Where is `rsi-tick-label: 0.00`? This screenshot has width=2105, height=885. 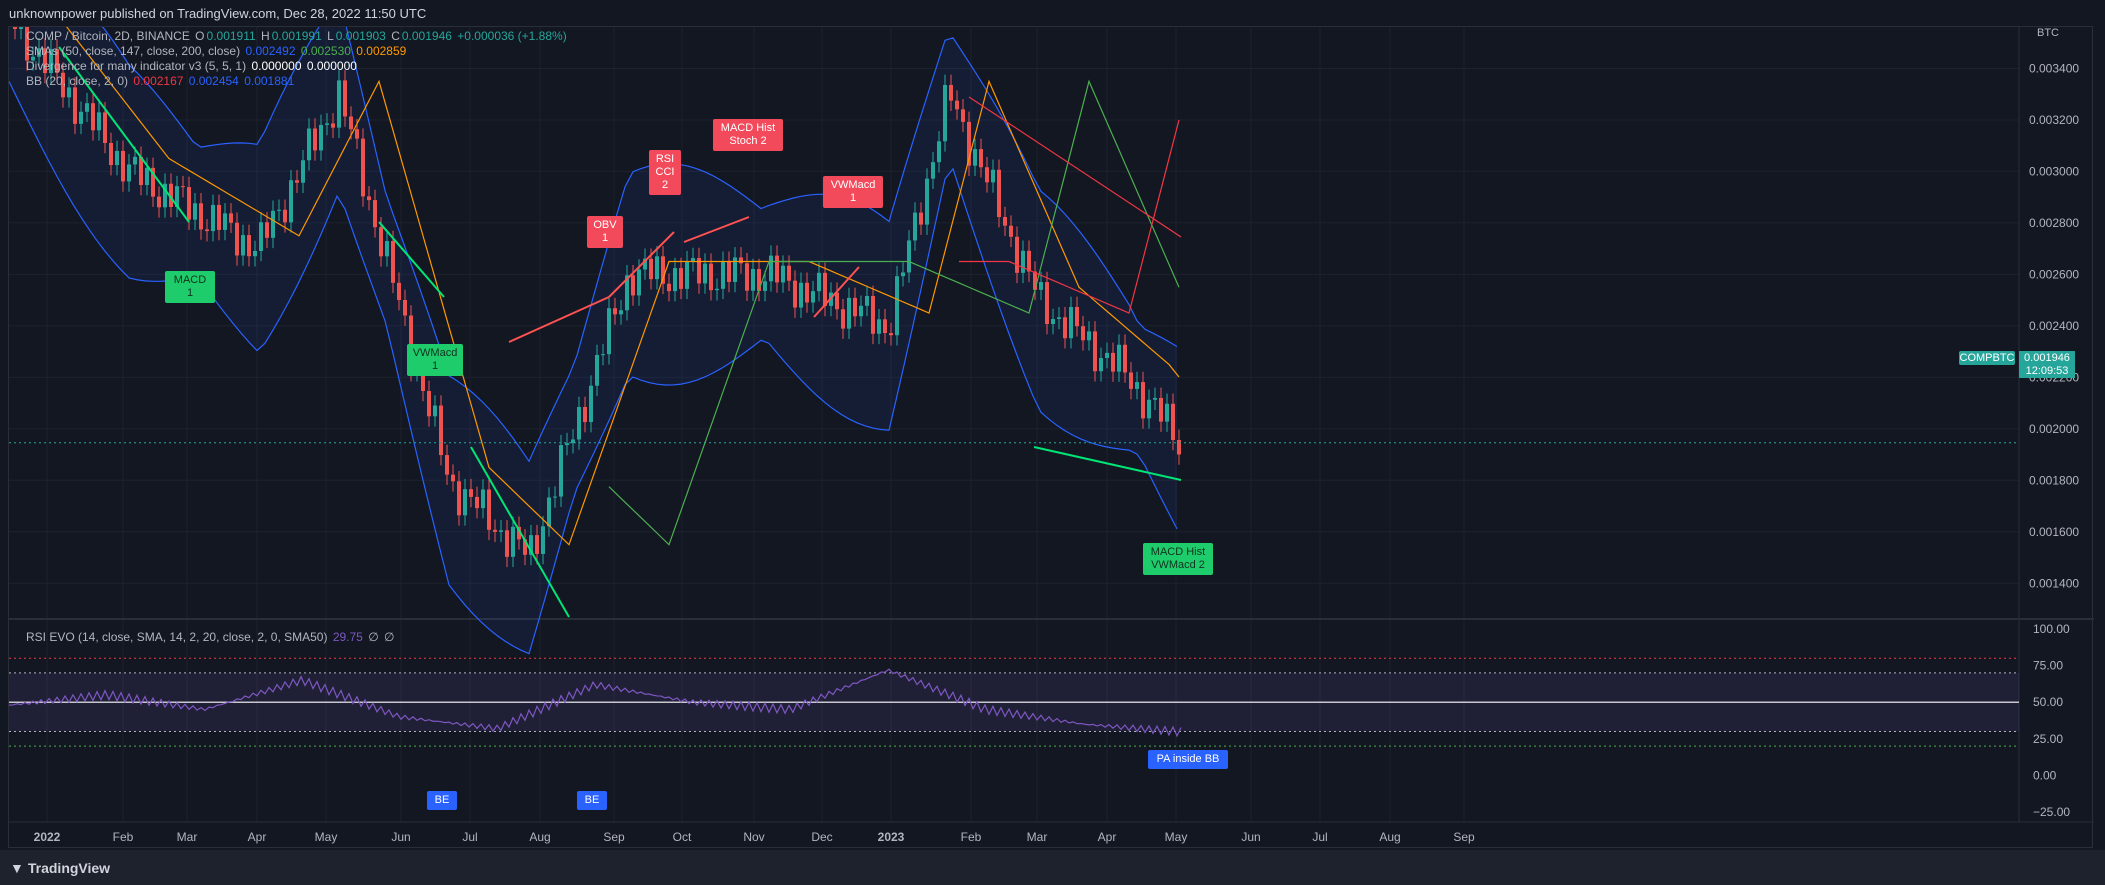
rsi-tick-label: 0.00 is located at coordinates (2045, 775).